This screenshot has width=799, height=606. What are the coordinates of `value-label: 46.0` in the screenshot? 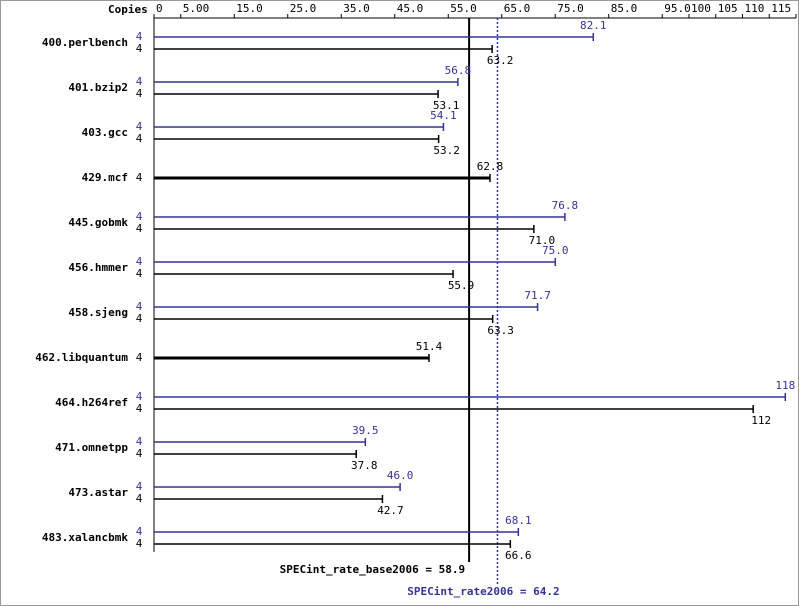 It's located at (400, 475).